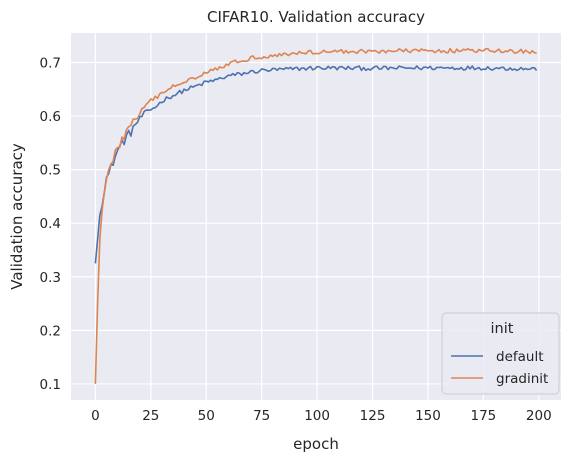 The height and width of the screenshot is (463, 577). I want to click on legend-box, so click(500, 353).